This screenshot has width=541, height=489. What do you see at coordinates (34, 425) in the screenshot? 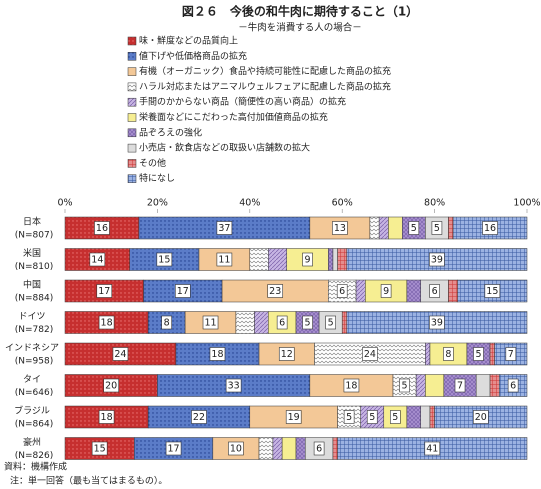
I see `category-note: (N=864)` at bounding box center [34, 425].